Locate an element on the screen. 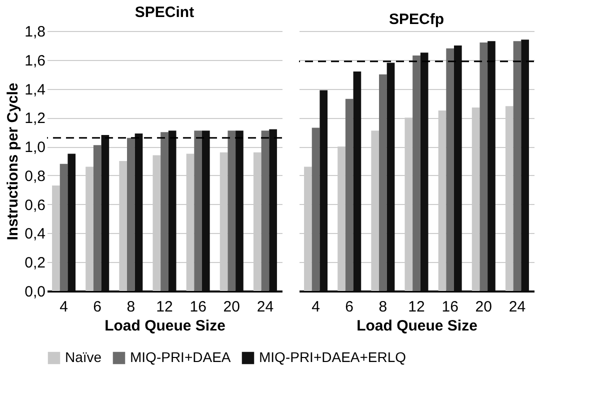 The width and height of the screenshot is (608, 407). chart-title: SPECfp is located at coordinates (416, 19).